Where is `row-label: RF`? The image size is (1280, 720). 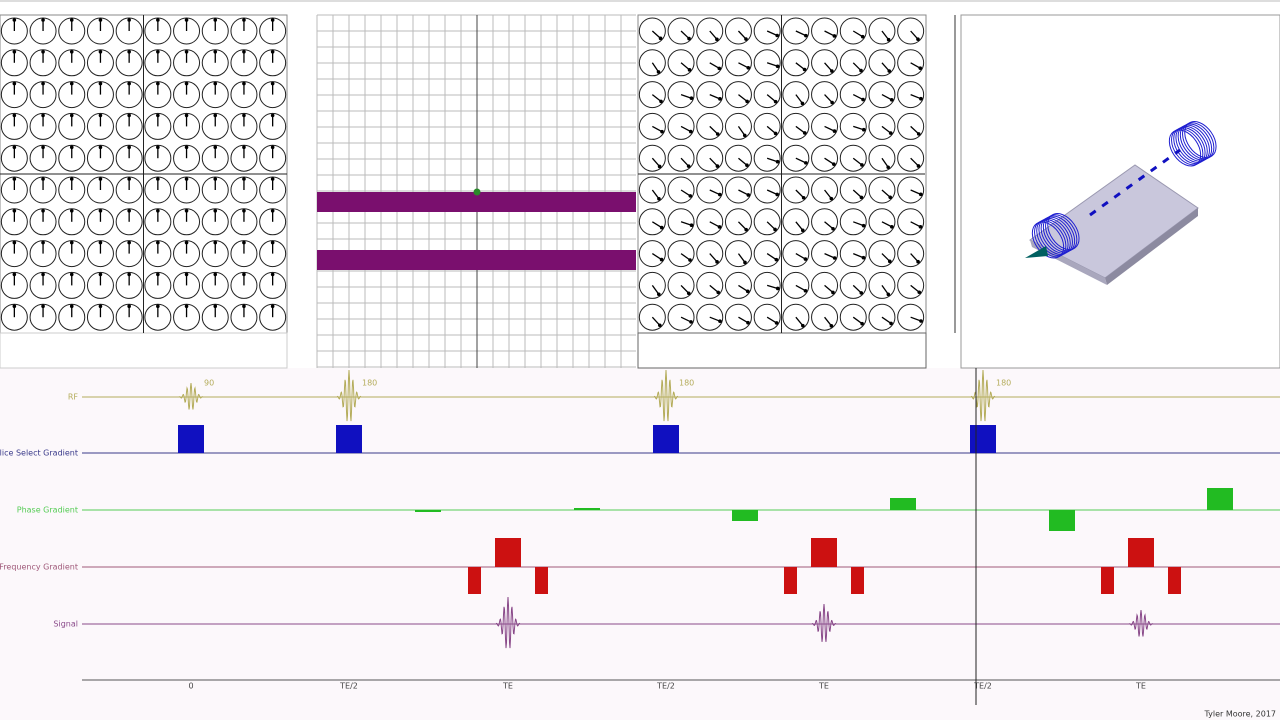 row-label: RF is located at coordinates (73, 397).